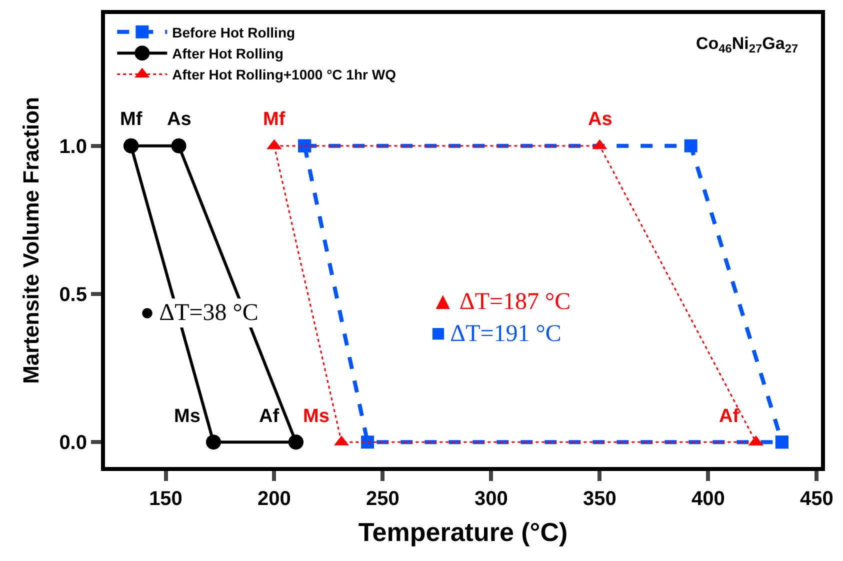 The width and height of the screenshot is (843, 561). What do you see at coordinates (491, 499) in the screenshot?
I see `x-tick-label: 300` at bounding box center [491, 499].